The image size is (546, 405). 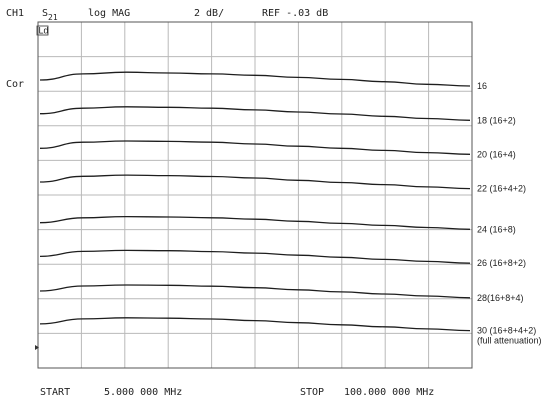 I want to click on scale-label: 2 dB/, so click(x=209, y=13).